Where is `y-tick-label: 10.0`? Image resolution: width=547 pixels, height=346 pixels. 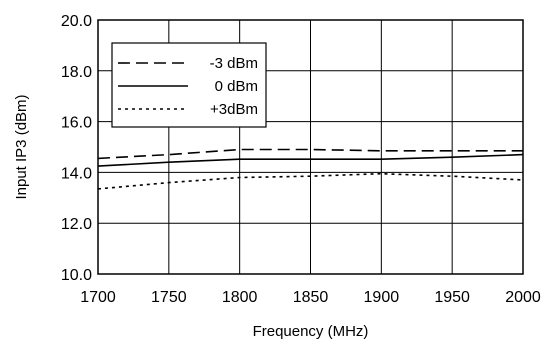
y-tick-label: 10.0 is located at coordinates (76, 275).